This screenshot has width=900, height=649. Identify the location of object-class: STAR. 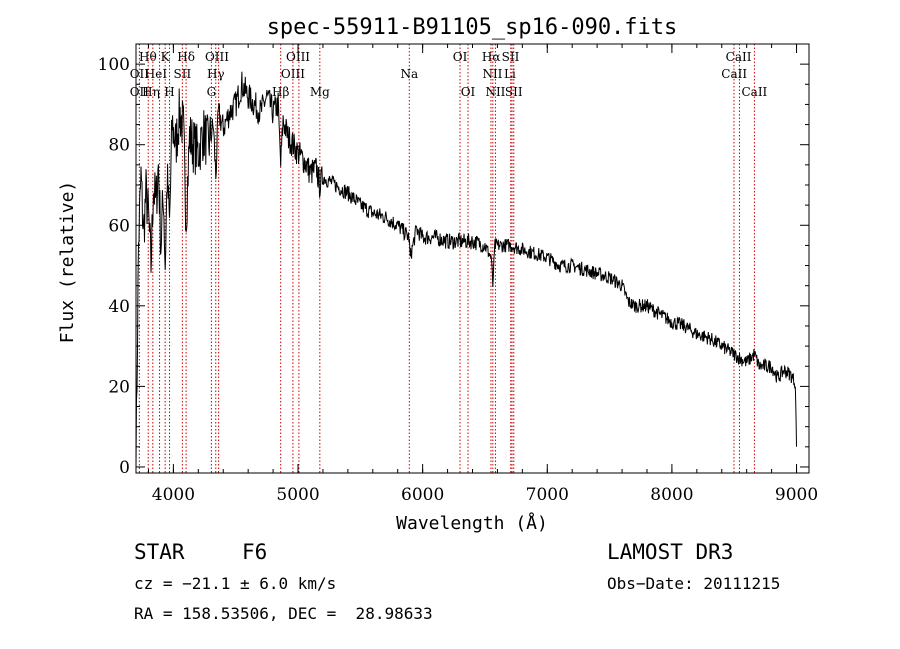
(159, 552).